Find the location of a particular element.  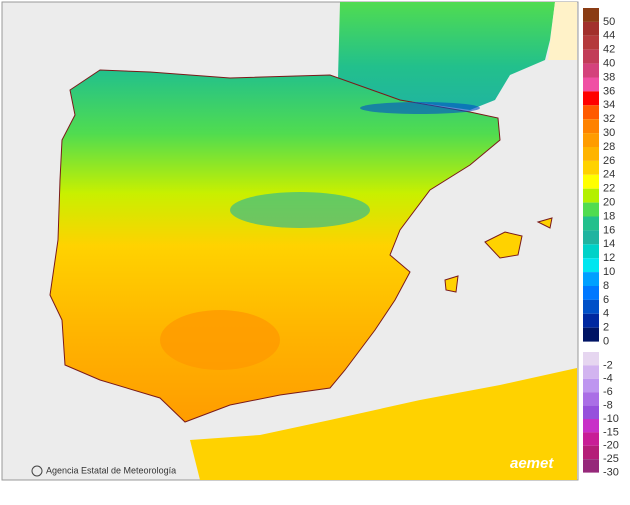

legend-label: -15 is located at coordinates (611, 432).